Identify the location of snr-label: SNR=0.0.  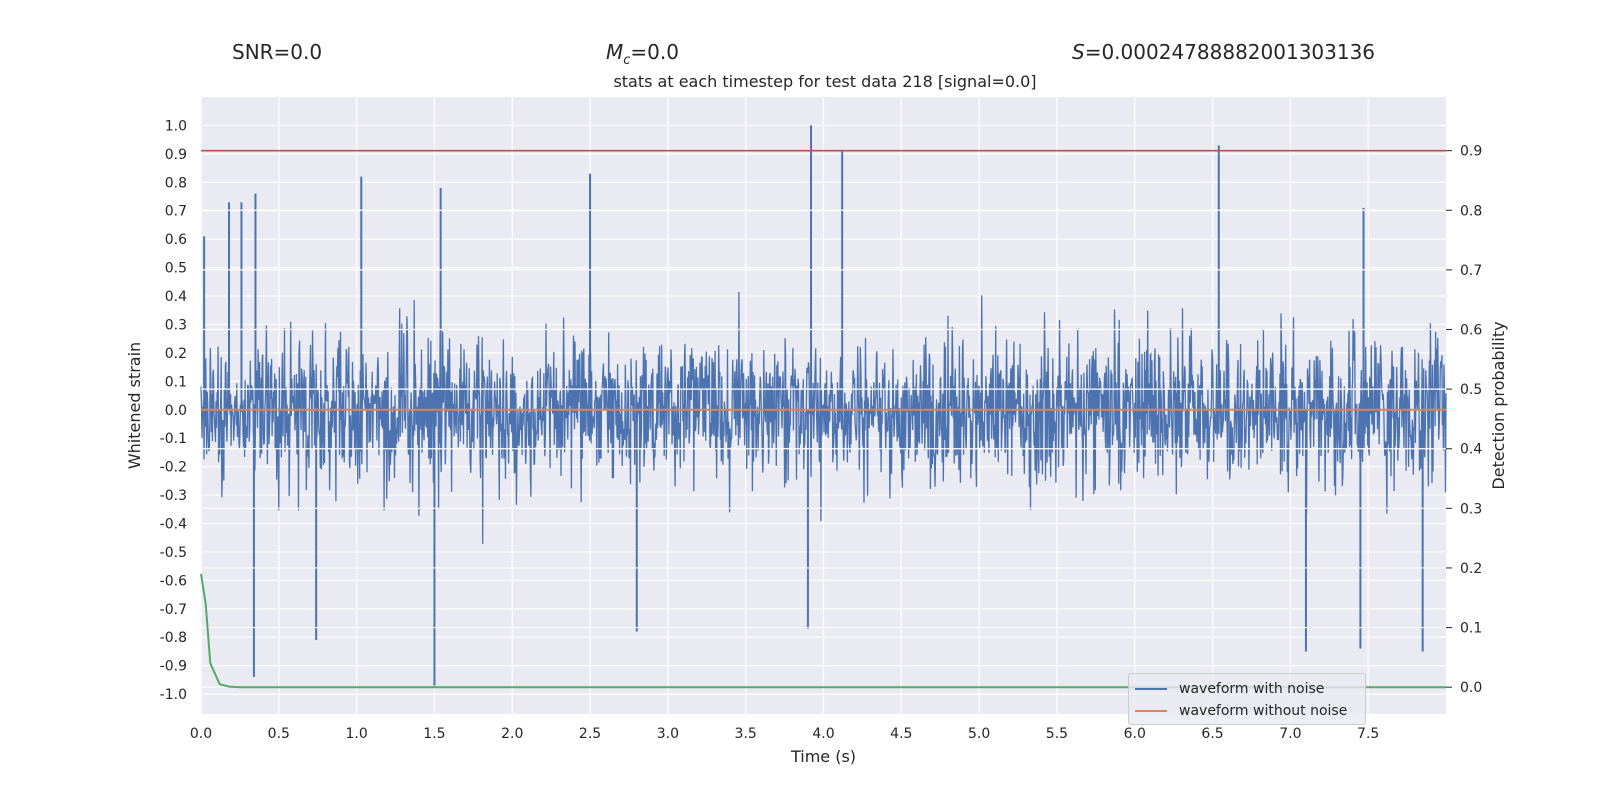
(277, 52).